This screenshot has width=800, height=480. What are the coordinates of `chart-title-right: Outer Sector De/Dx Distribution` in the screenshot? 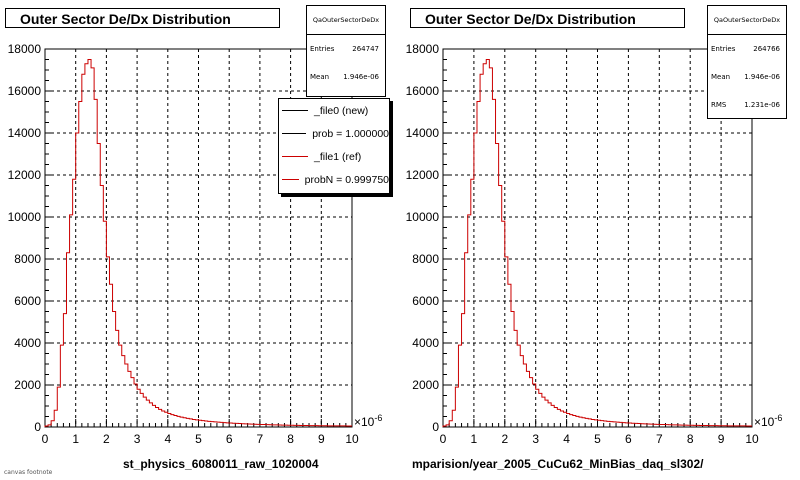 It's located at (547, 18).